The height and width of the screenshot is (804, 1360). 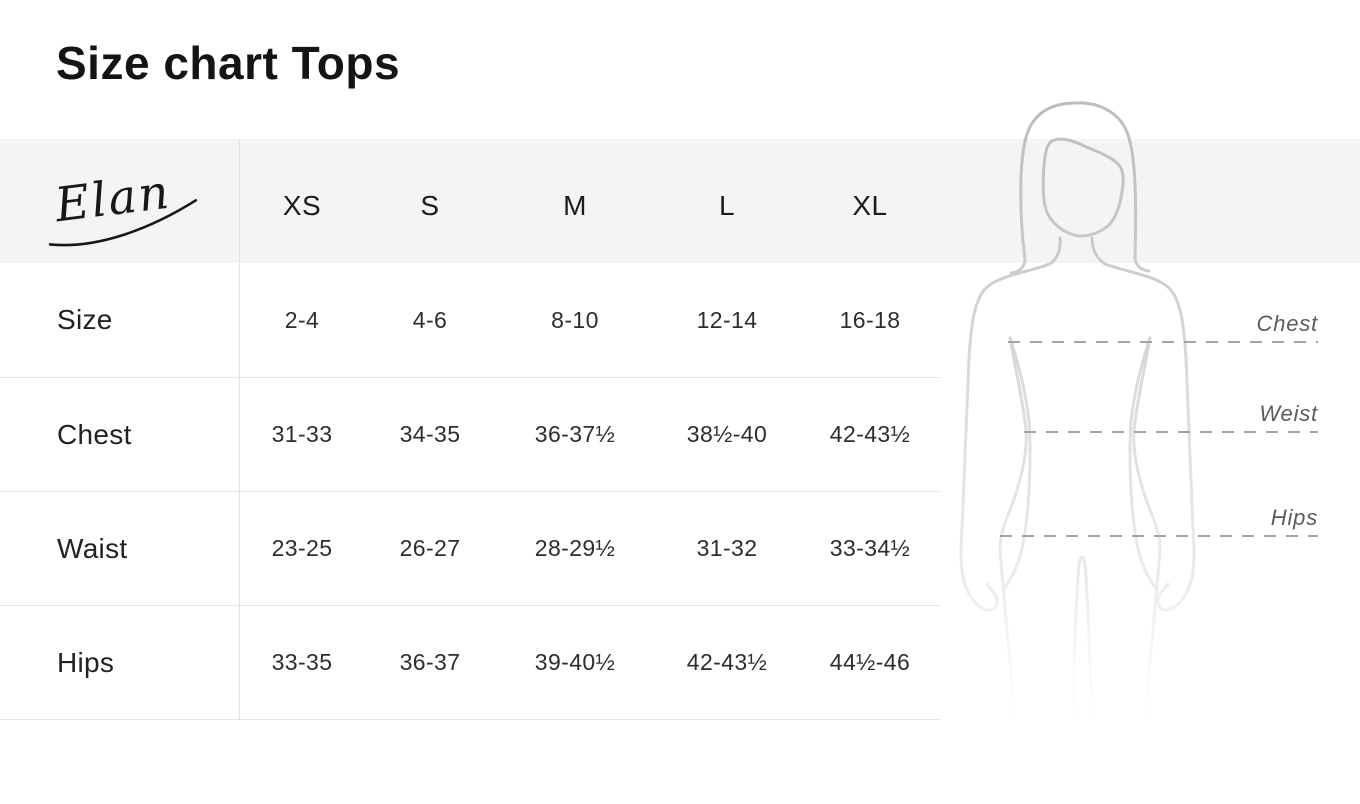 What do you see at coordinates (727, 662) in the screenshot?
I see `table-cell-hips-l: 42-43½` at bounding box center [727, 662].